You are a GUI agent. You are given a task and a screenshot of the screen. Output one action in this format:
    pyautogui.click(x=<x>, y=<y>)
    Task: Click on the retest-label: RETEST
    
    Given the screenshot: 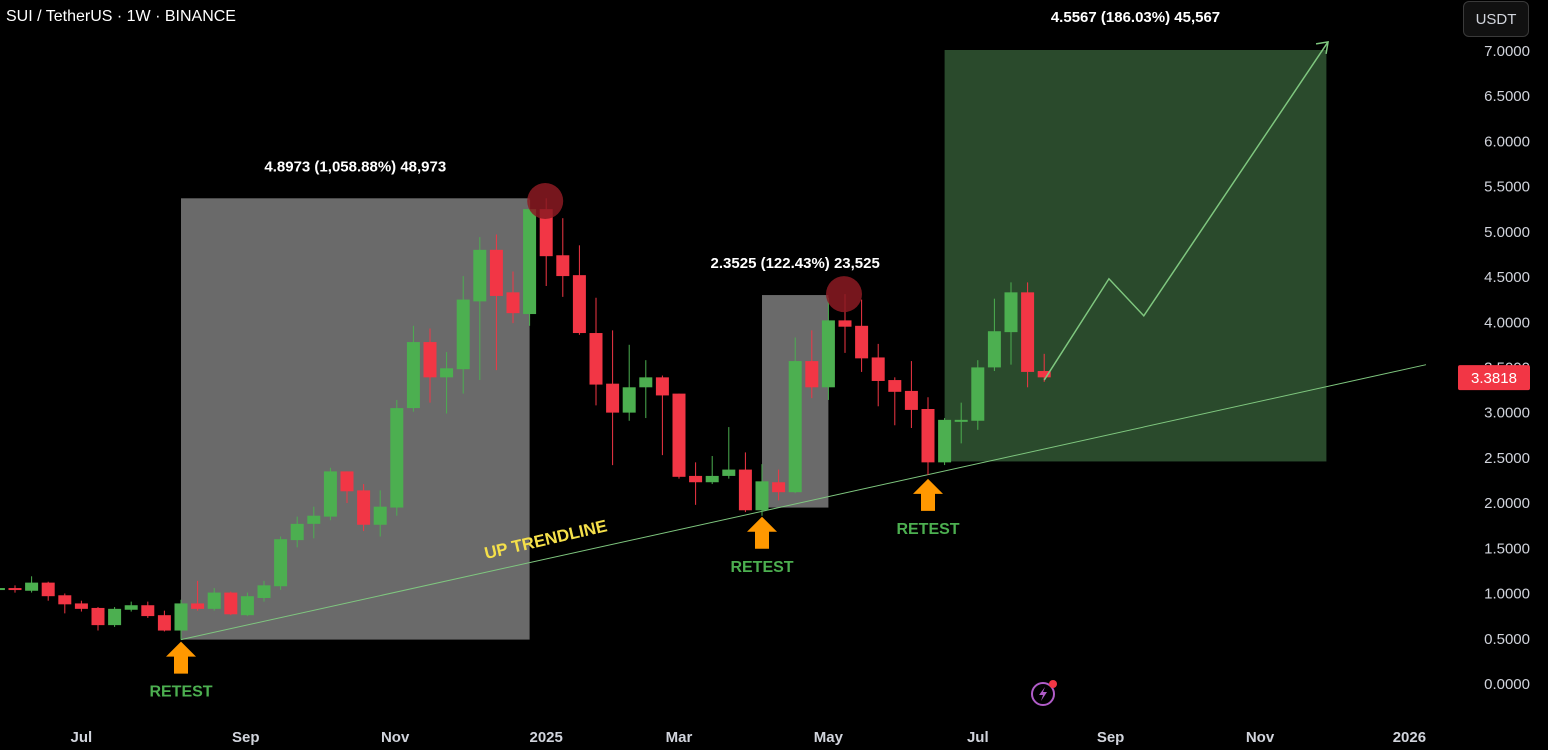 What is the action you would take?
    pyautogui.click(x=180, y=692)
    